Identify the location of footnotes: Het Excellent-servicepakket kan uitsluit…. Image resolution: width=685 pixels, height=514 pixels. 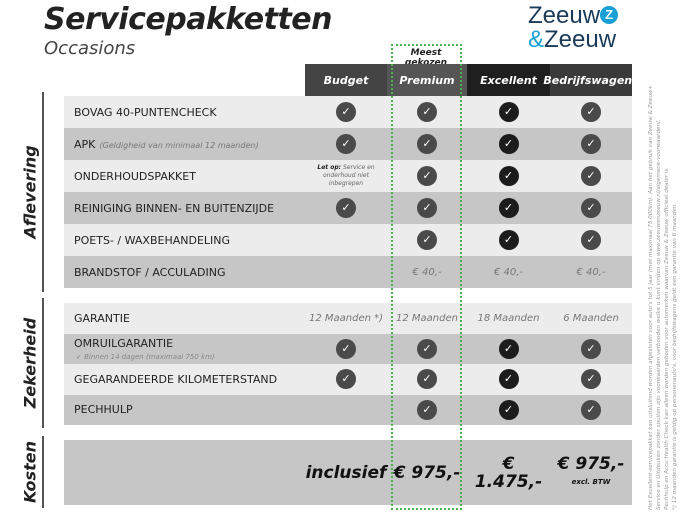
(663, 290).